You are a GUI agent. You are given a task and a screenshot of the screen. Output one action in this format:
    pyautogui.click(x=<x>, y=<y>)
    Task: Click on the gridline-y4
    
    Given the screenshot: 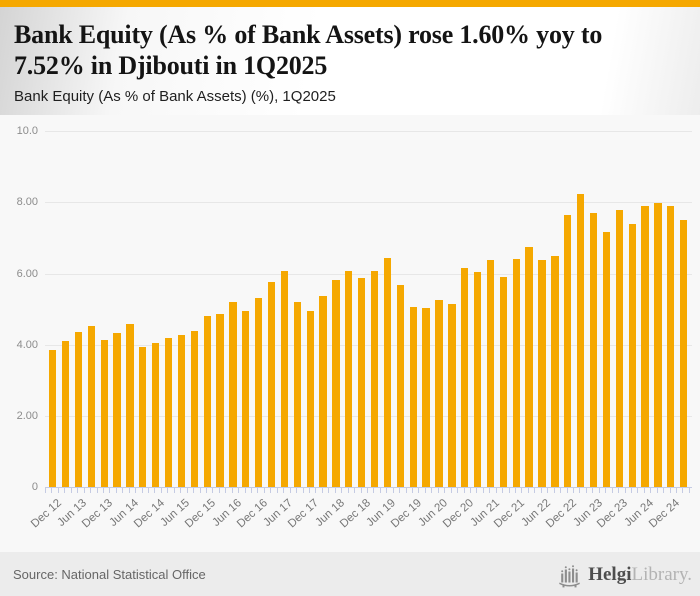 What is the action you would take?
    pyautogui.click(x=368, y=345)
    